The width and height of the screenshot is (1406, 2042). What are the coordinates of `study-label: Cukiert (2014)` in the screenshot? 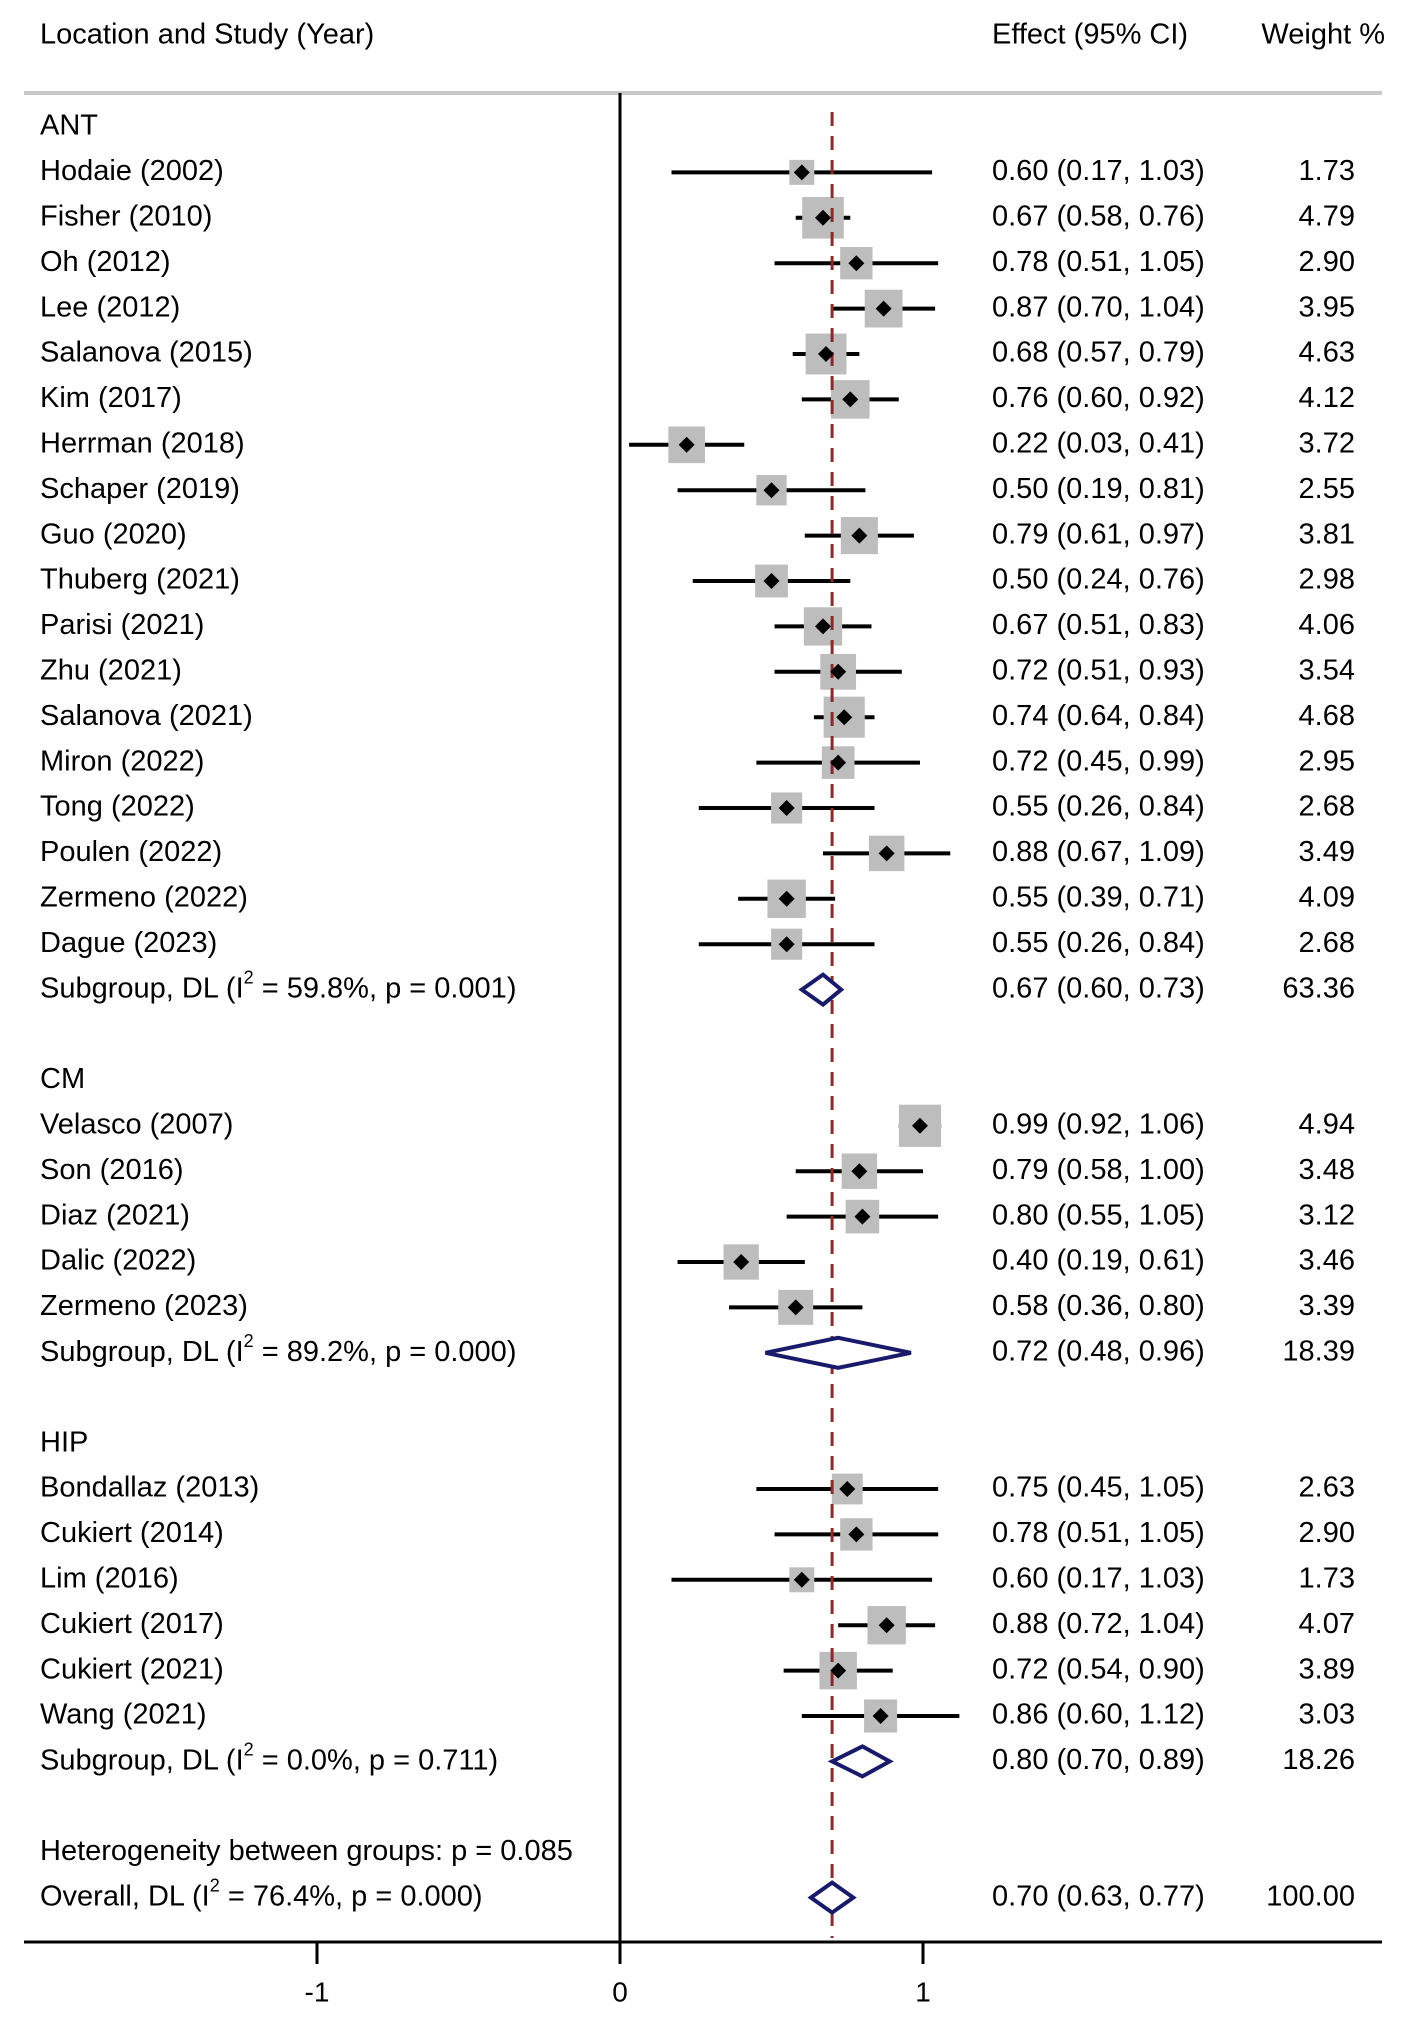 It's located at (132, 1533).